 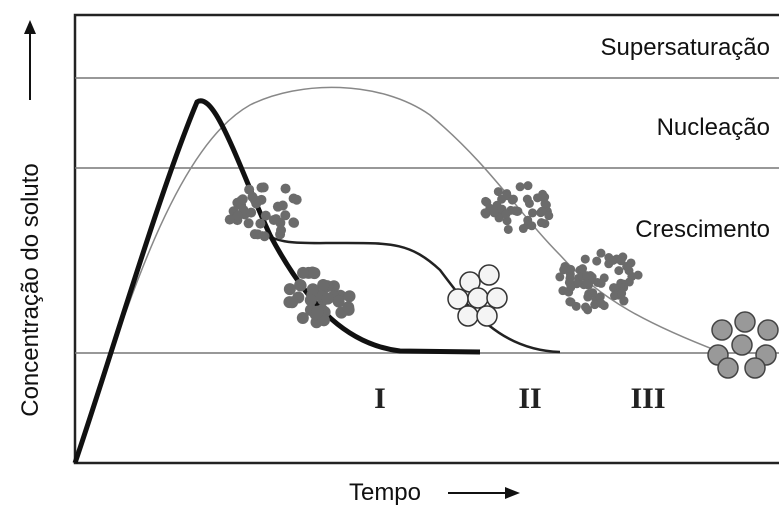 What do you see at coordinates (385, 492) in the screenshot?
I see `x-axis-label: Tempo` at bounding box center [385, 492].